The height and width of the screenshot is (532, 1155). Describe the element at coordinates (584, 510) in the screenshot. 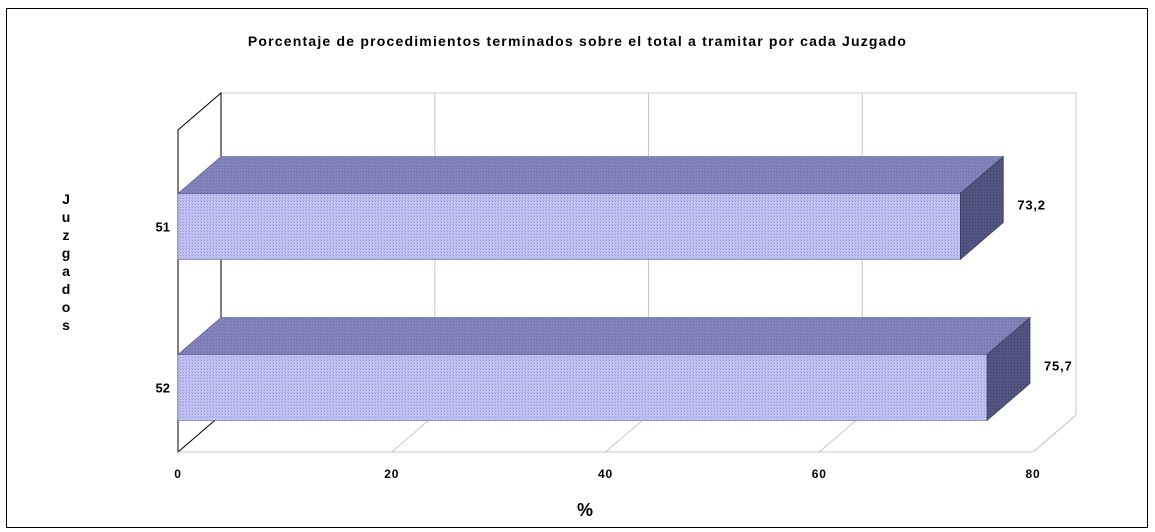

I see `x-axis-title: %` at that location.